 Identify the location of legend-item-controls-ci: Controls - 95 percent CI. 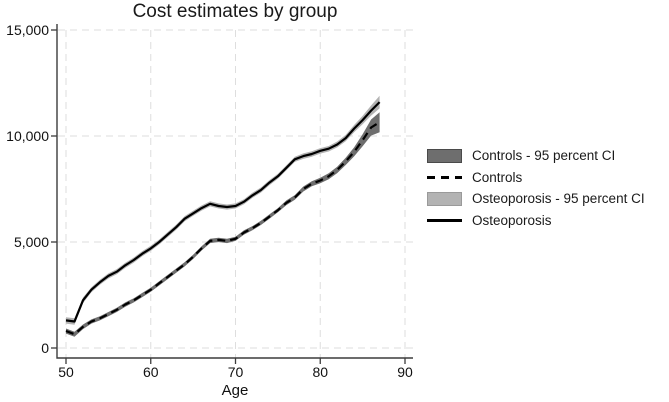
(547, 156).